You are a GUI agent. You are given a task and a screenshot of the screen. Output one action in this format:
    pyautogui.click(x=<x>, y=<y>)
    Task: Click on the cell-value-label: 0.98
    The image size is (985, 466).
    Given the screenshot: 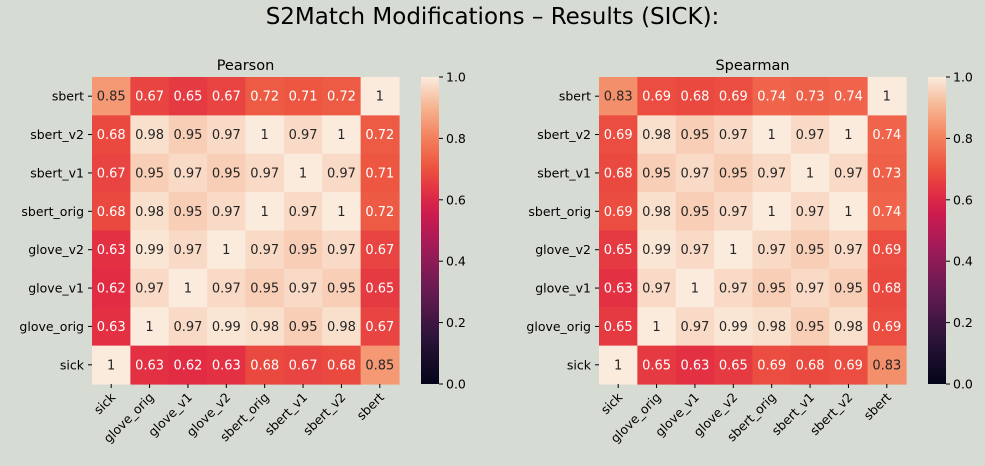 What is the action you would take?
    pyautogui.click(x=656, y=135)
    